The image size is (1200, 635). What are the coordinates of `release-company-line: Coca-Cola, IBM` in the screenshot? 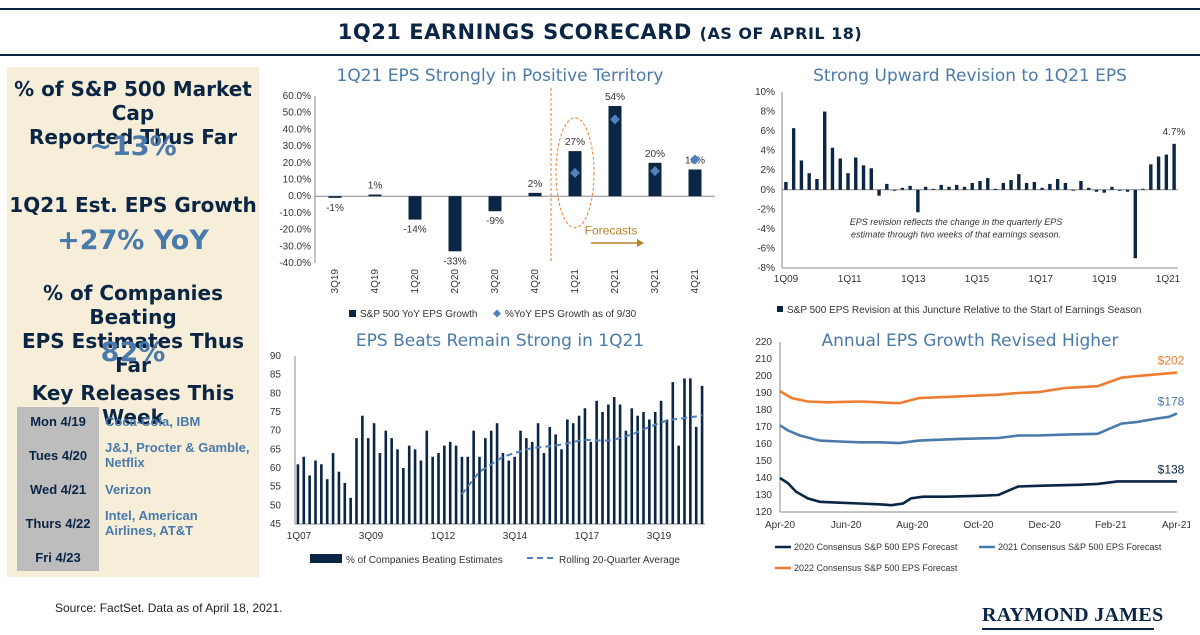 It's located at (153, 421).